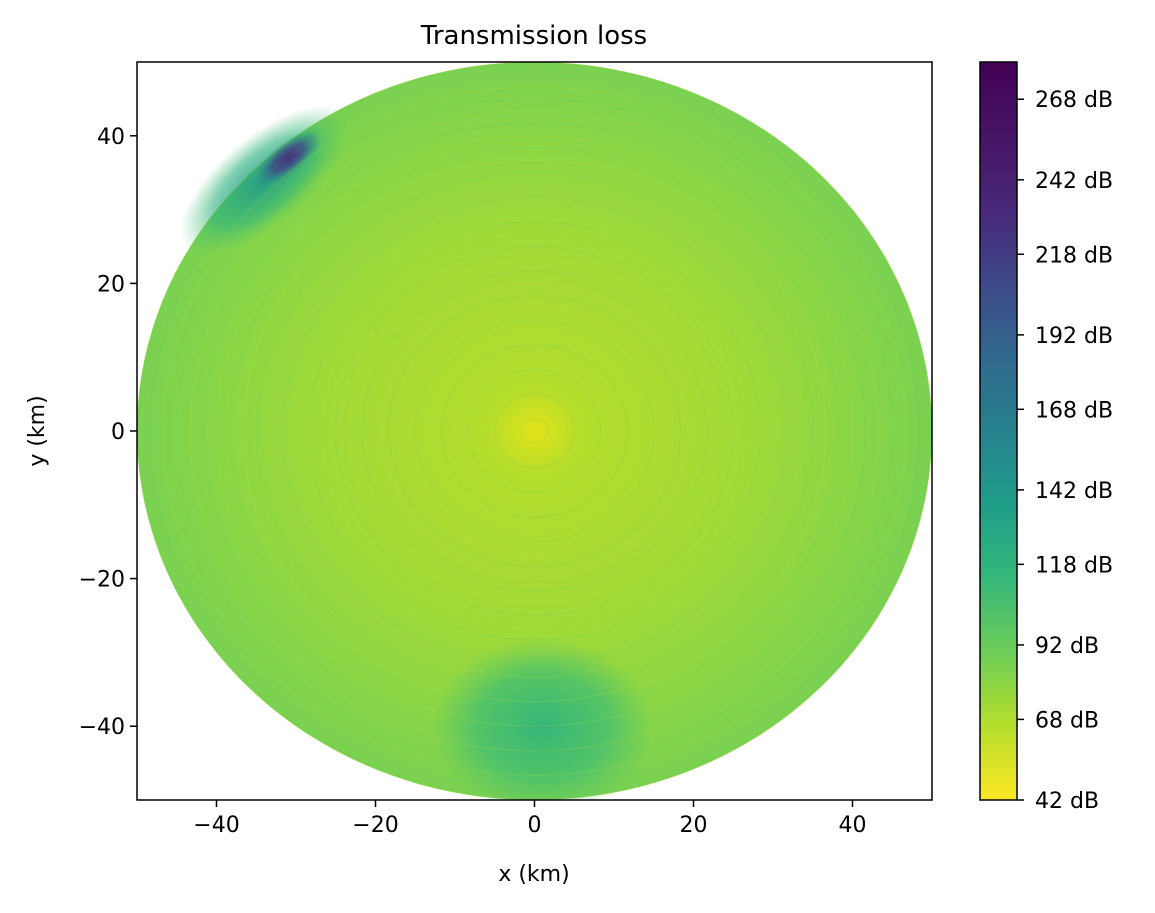 The width and height of the screenshot is (1155, 913). What do you see at coordinates (111, 137) in the screenshot?
I see `y-tick-label: 40` at bounding box center [111, 137].